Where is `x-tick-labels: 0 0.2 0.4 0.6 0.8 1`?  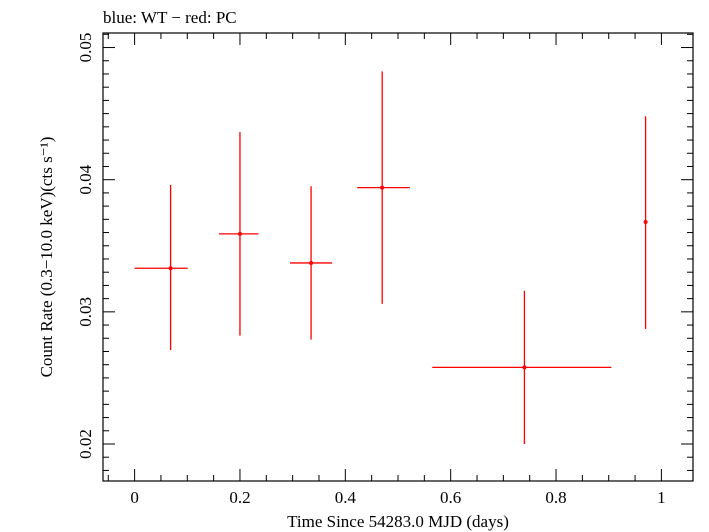 x-tick-labels: 0 0.2 0.4 0.6 0.8 1 is located at coordinates (397, 497).